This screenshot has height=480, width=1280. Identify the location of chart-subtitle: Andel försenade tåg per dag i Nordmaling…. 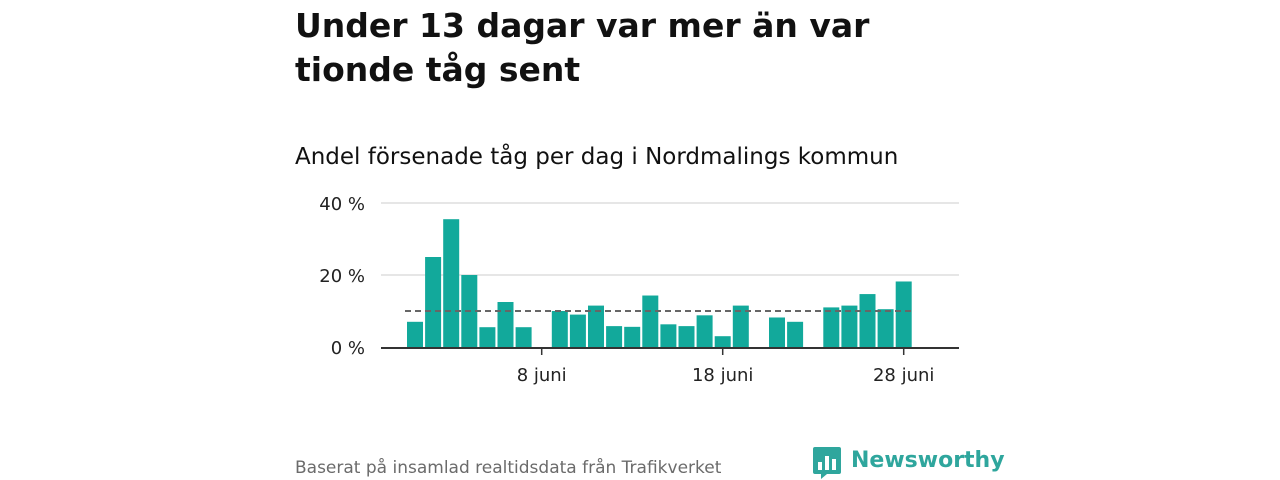
(597, 157).